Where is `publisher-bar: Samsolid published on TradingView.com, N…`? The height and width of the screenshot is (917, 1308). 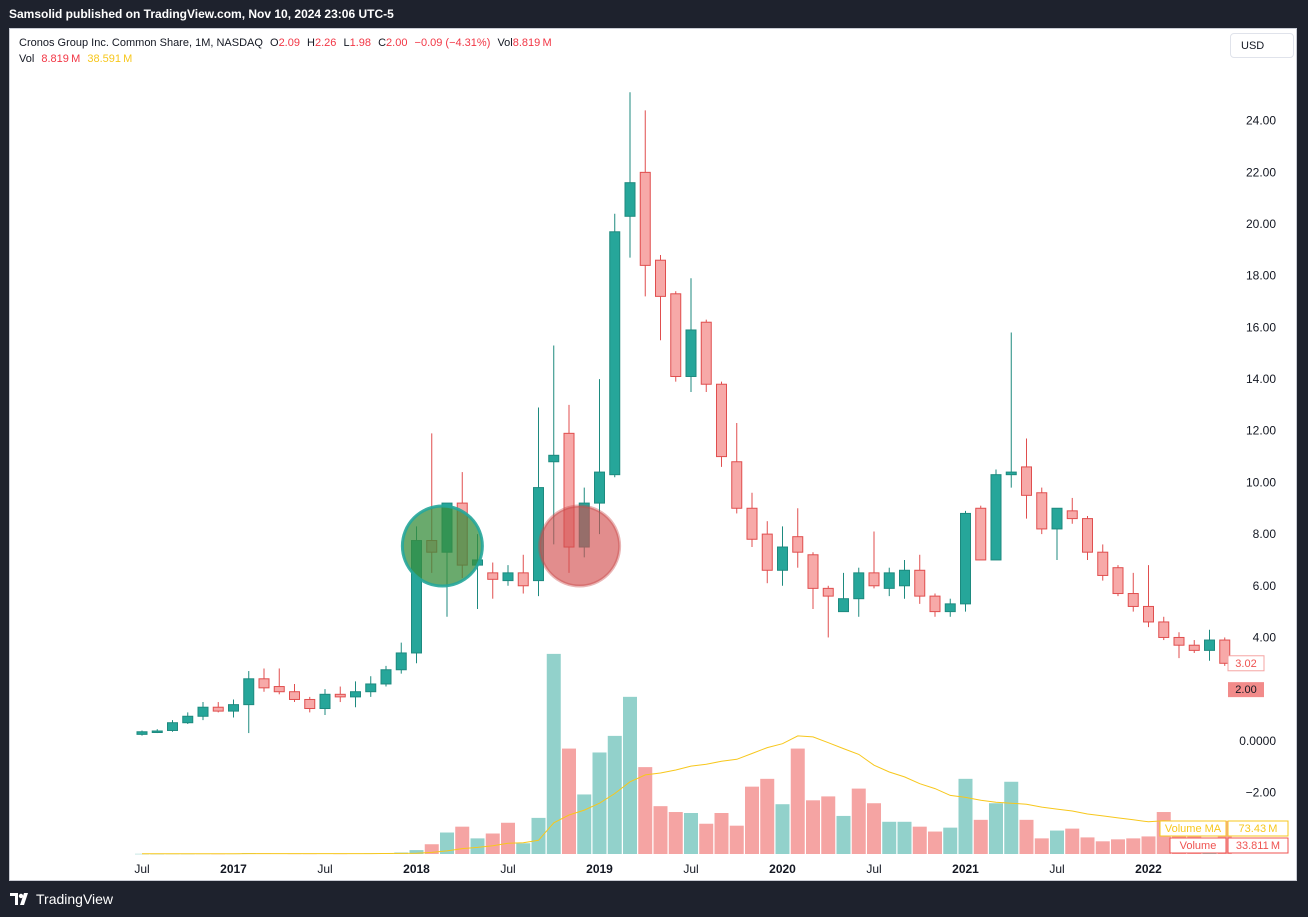
publisher-bar: Samsolid published on TradingView.com, N… is located at coordinates (654, 14).